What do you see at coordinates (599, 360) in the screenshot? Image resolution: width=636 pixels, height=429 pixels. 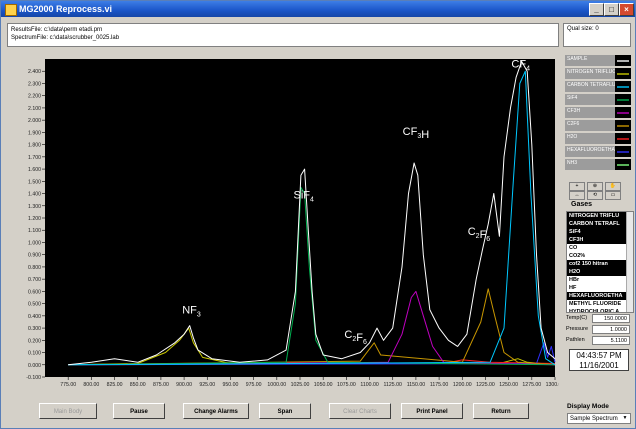 I see `clock-display: 04:43:57 PM 11/16/2001` at bounding box center [599, 360].